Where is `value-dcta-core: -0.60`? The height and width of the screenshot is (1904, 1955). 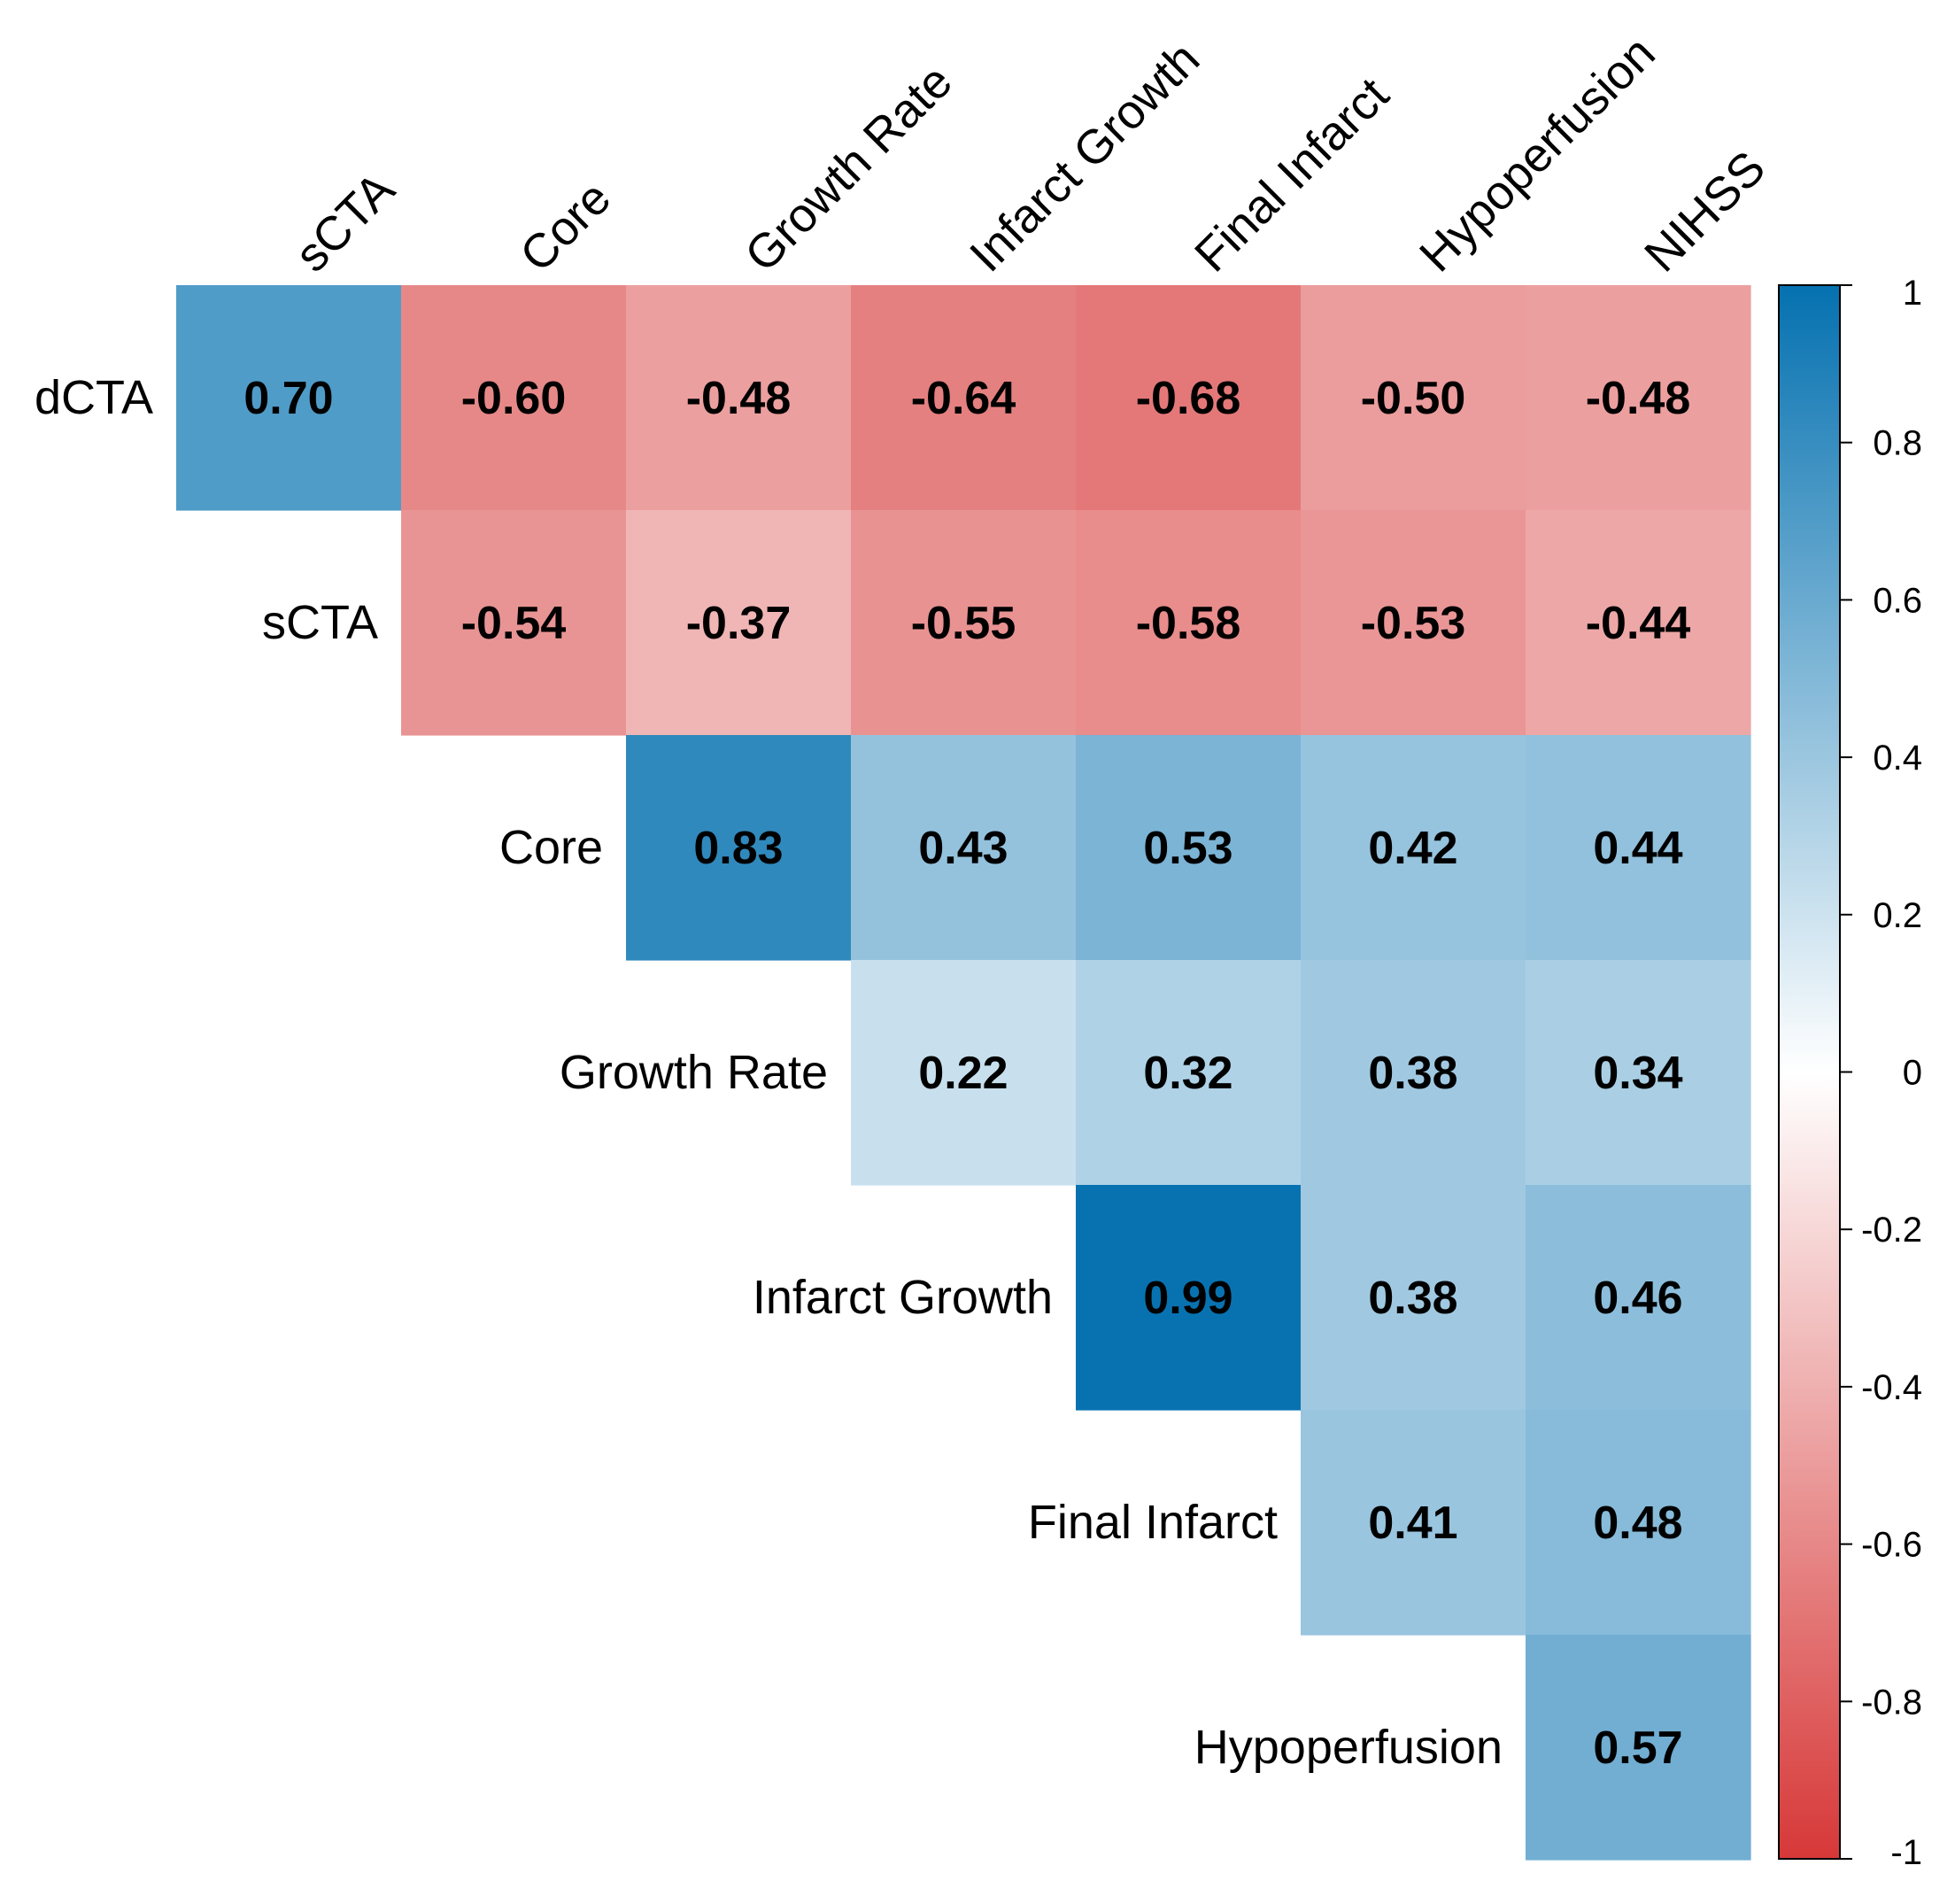
value-dcta-core: -0.60 is located at coordinates (514, 398).